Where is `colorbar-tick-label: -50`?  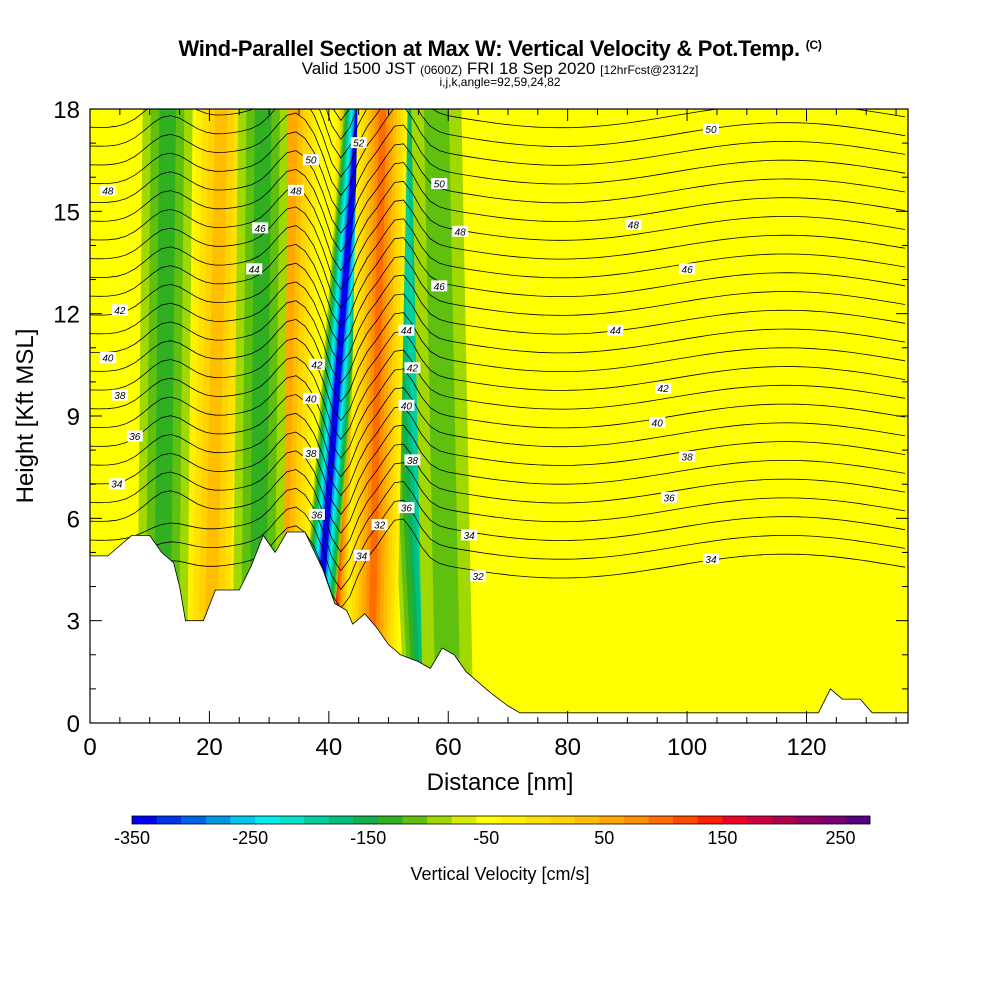
colorbar-tick-label: -50 is located at coordinates (486, 838).